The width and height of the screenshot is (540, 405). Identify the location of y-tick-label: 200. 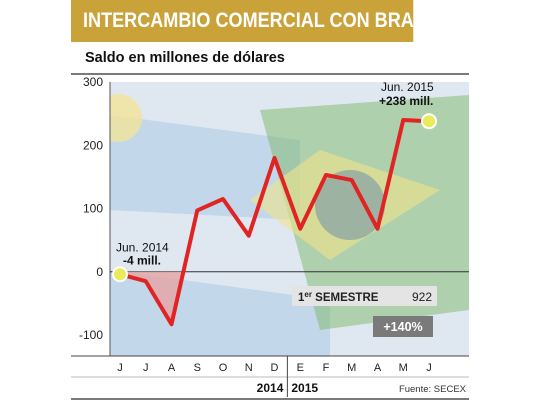
(93, 145).